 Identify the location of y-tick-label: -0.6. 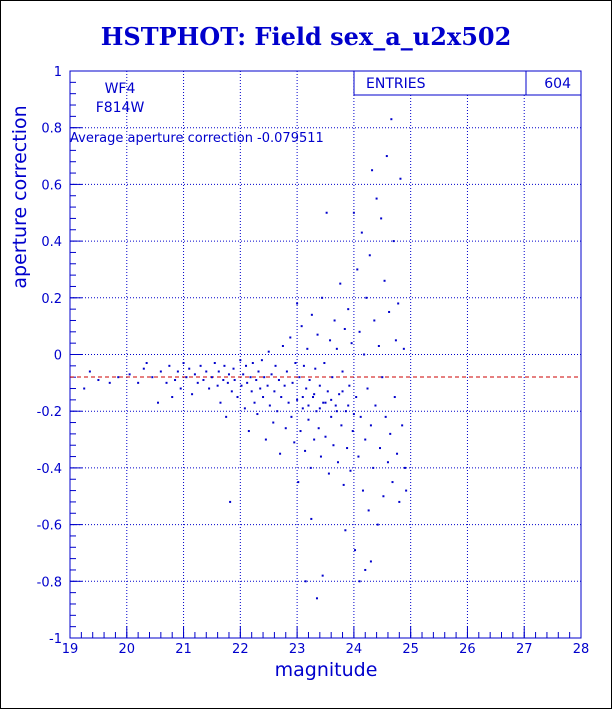
(49, 526).